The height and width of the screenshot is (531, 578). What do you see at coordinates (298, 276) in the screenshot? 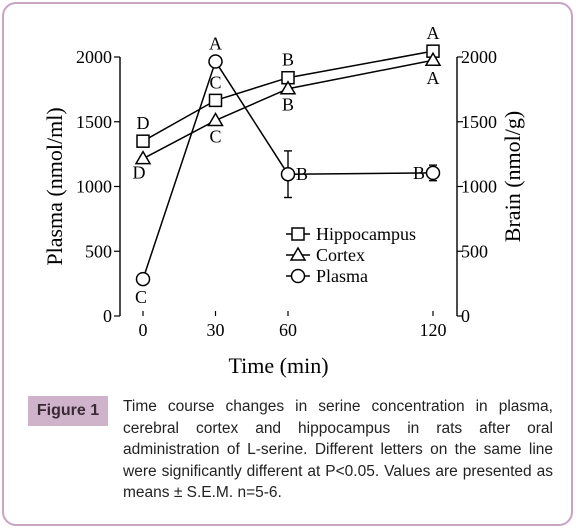
I see `legend-marker-plasma` at bounding box center [298, 276].